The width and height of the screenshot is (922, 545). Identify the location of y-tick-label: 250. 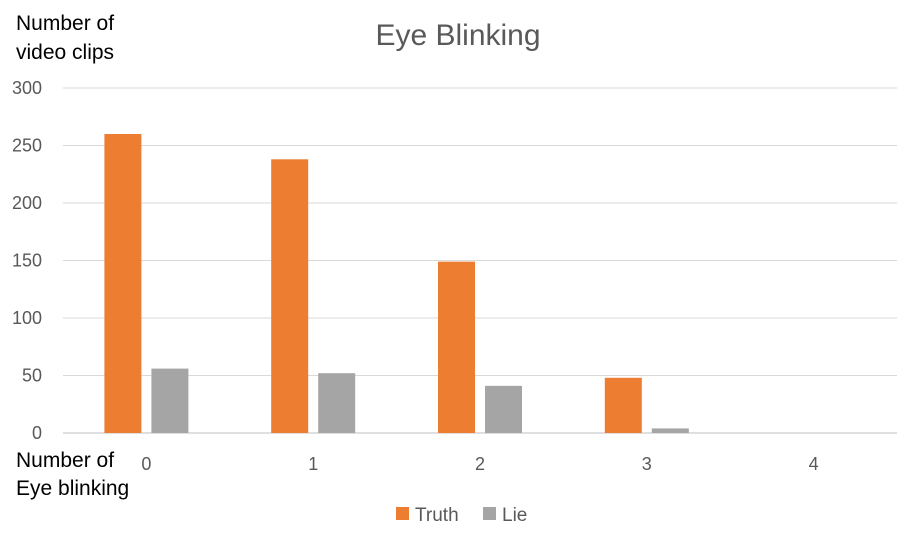
(27, 146).